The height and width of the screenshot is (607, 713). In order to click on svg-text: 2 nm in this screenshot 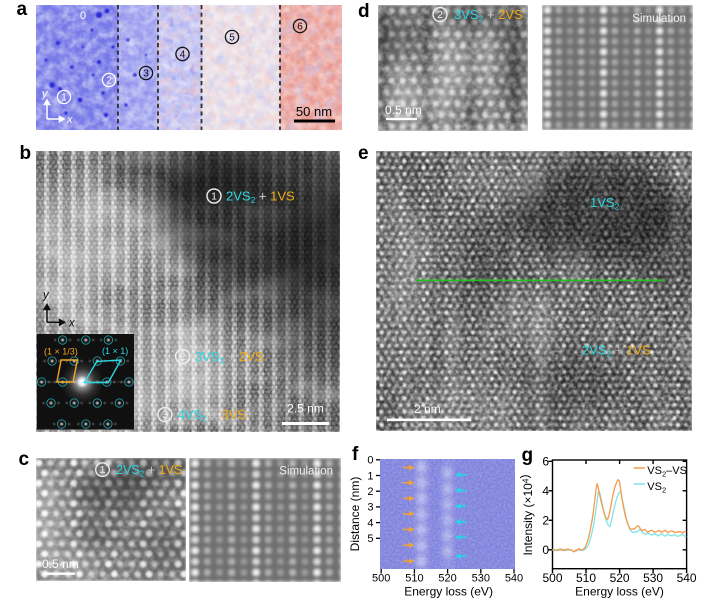, I will do `click(427, 409)`.